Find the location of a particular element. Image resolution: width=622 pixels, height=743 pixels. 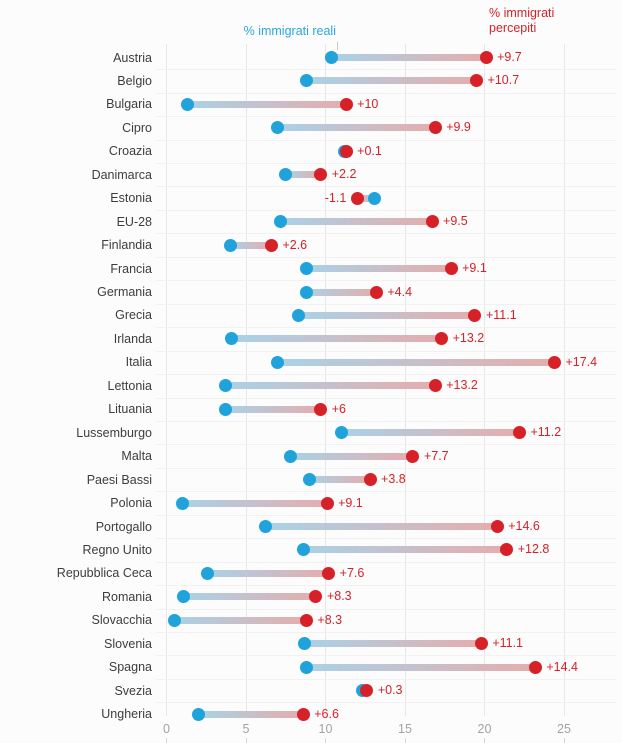

perceived-dot-portogallo is located at coordinates (497, 526).